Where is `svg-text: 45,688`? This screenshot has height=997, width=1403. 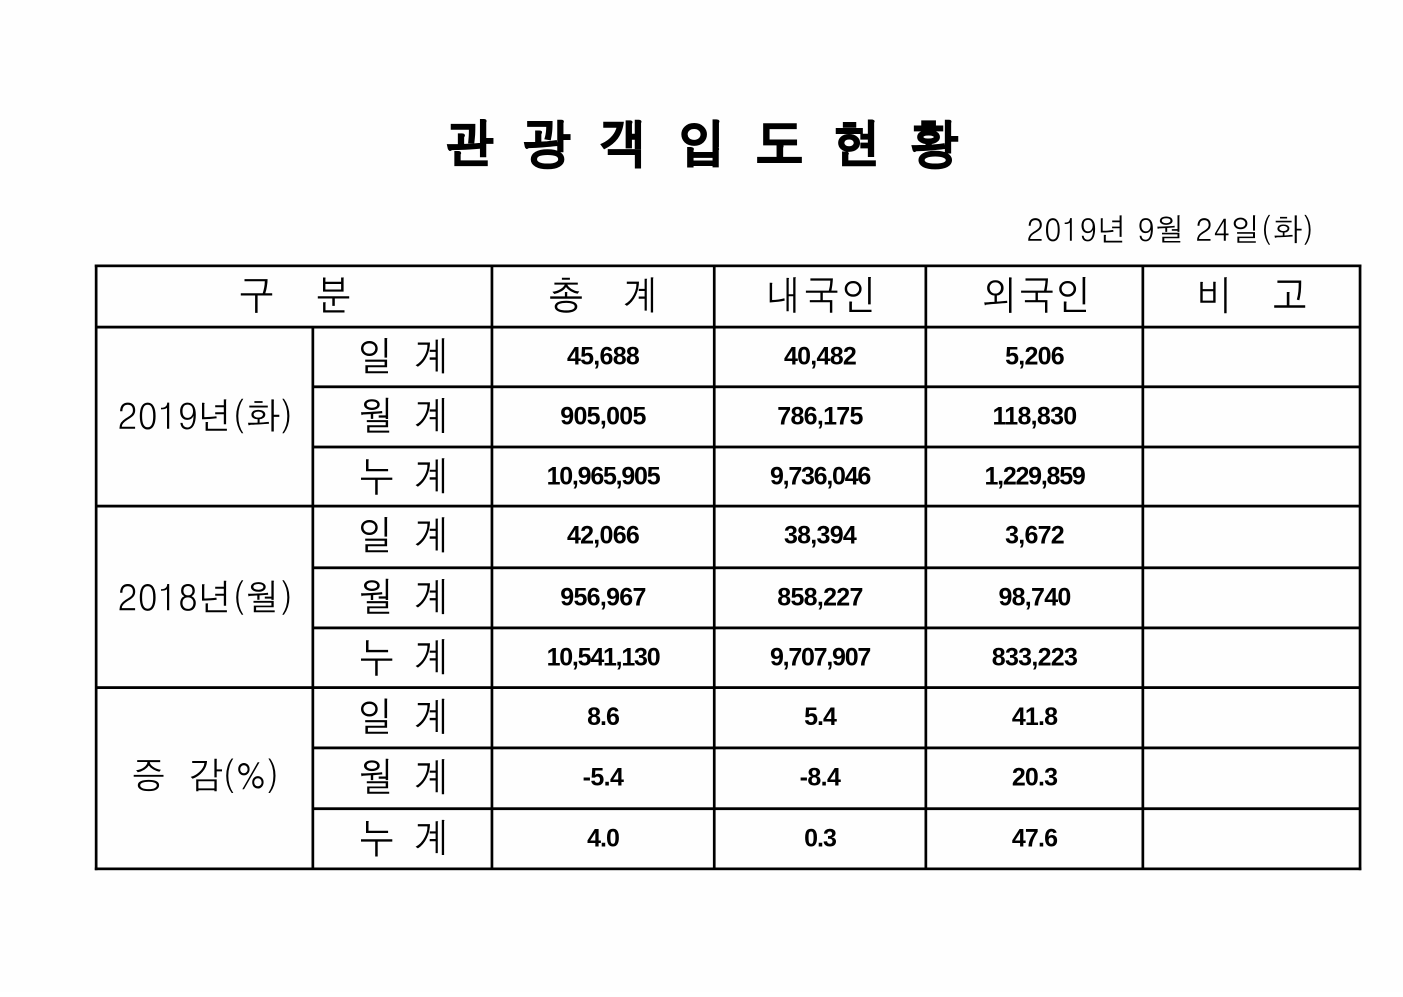
svg-text: 45,688 is located at coordinates (603, 357).